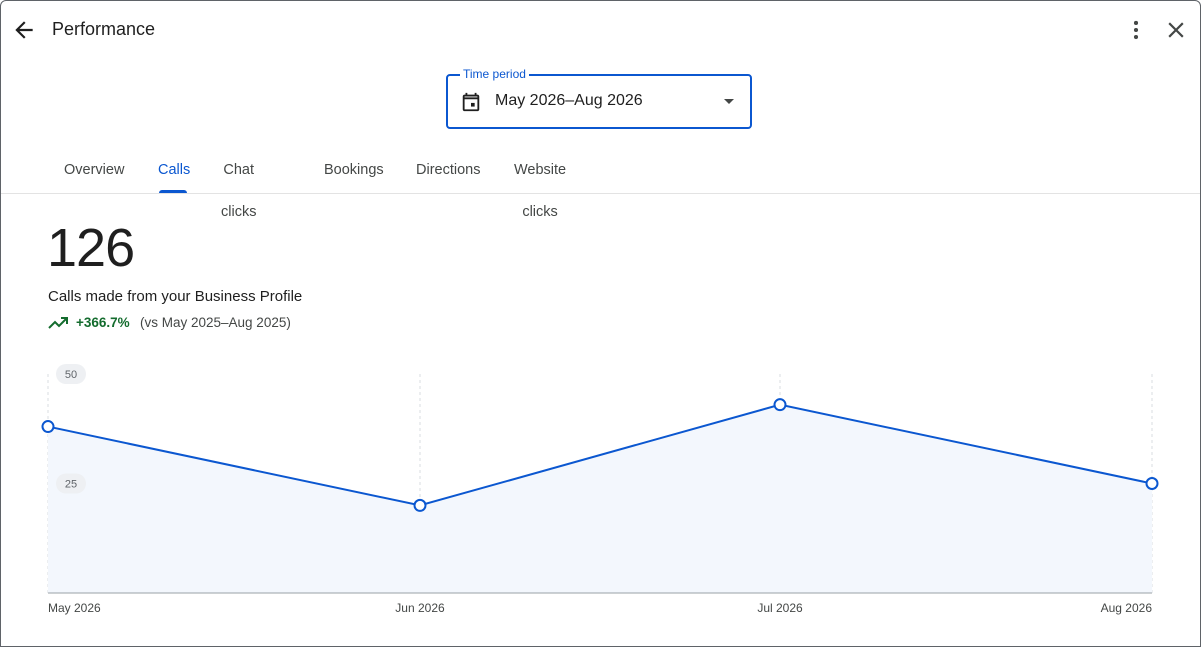 Image resolution: width=1201 pixels, height=647 pixels. I want to click on x-tick-label: Aug 2026, so click(1127, 608).